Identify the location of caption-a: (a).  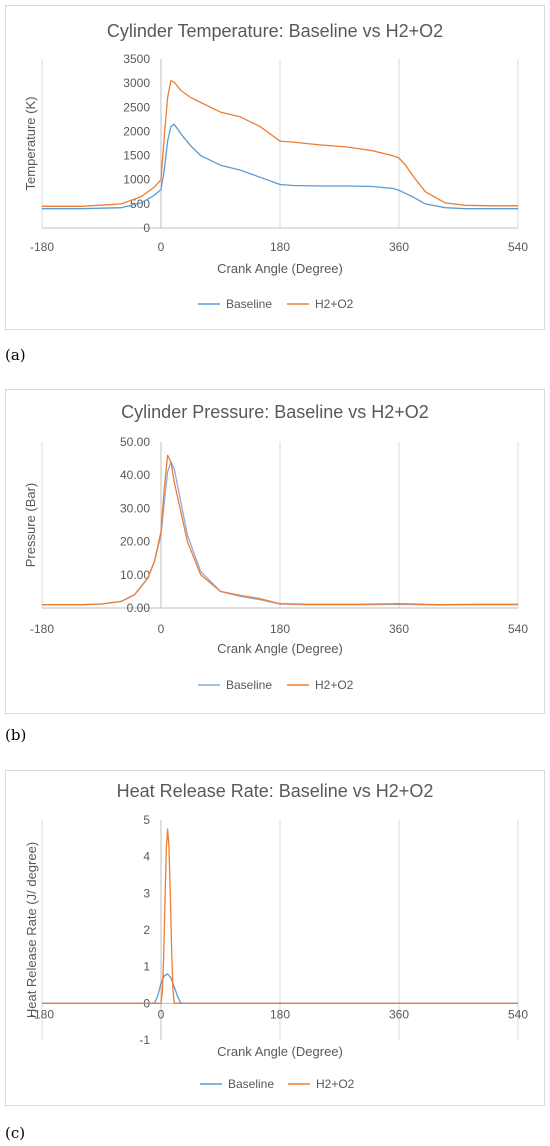
(15, 355).